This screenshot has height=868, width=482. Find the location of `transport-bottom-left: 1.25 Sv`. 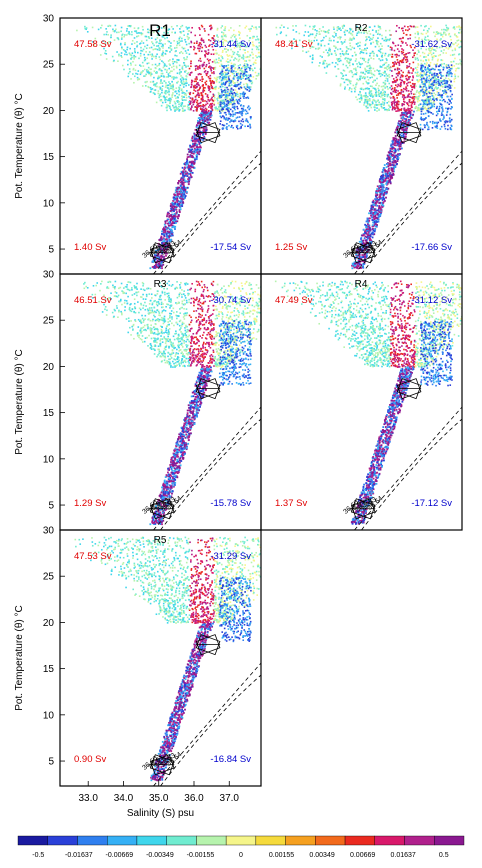

transport-bottom-left: 1.25 Sv is located at coordinates (291, 247).